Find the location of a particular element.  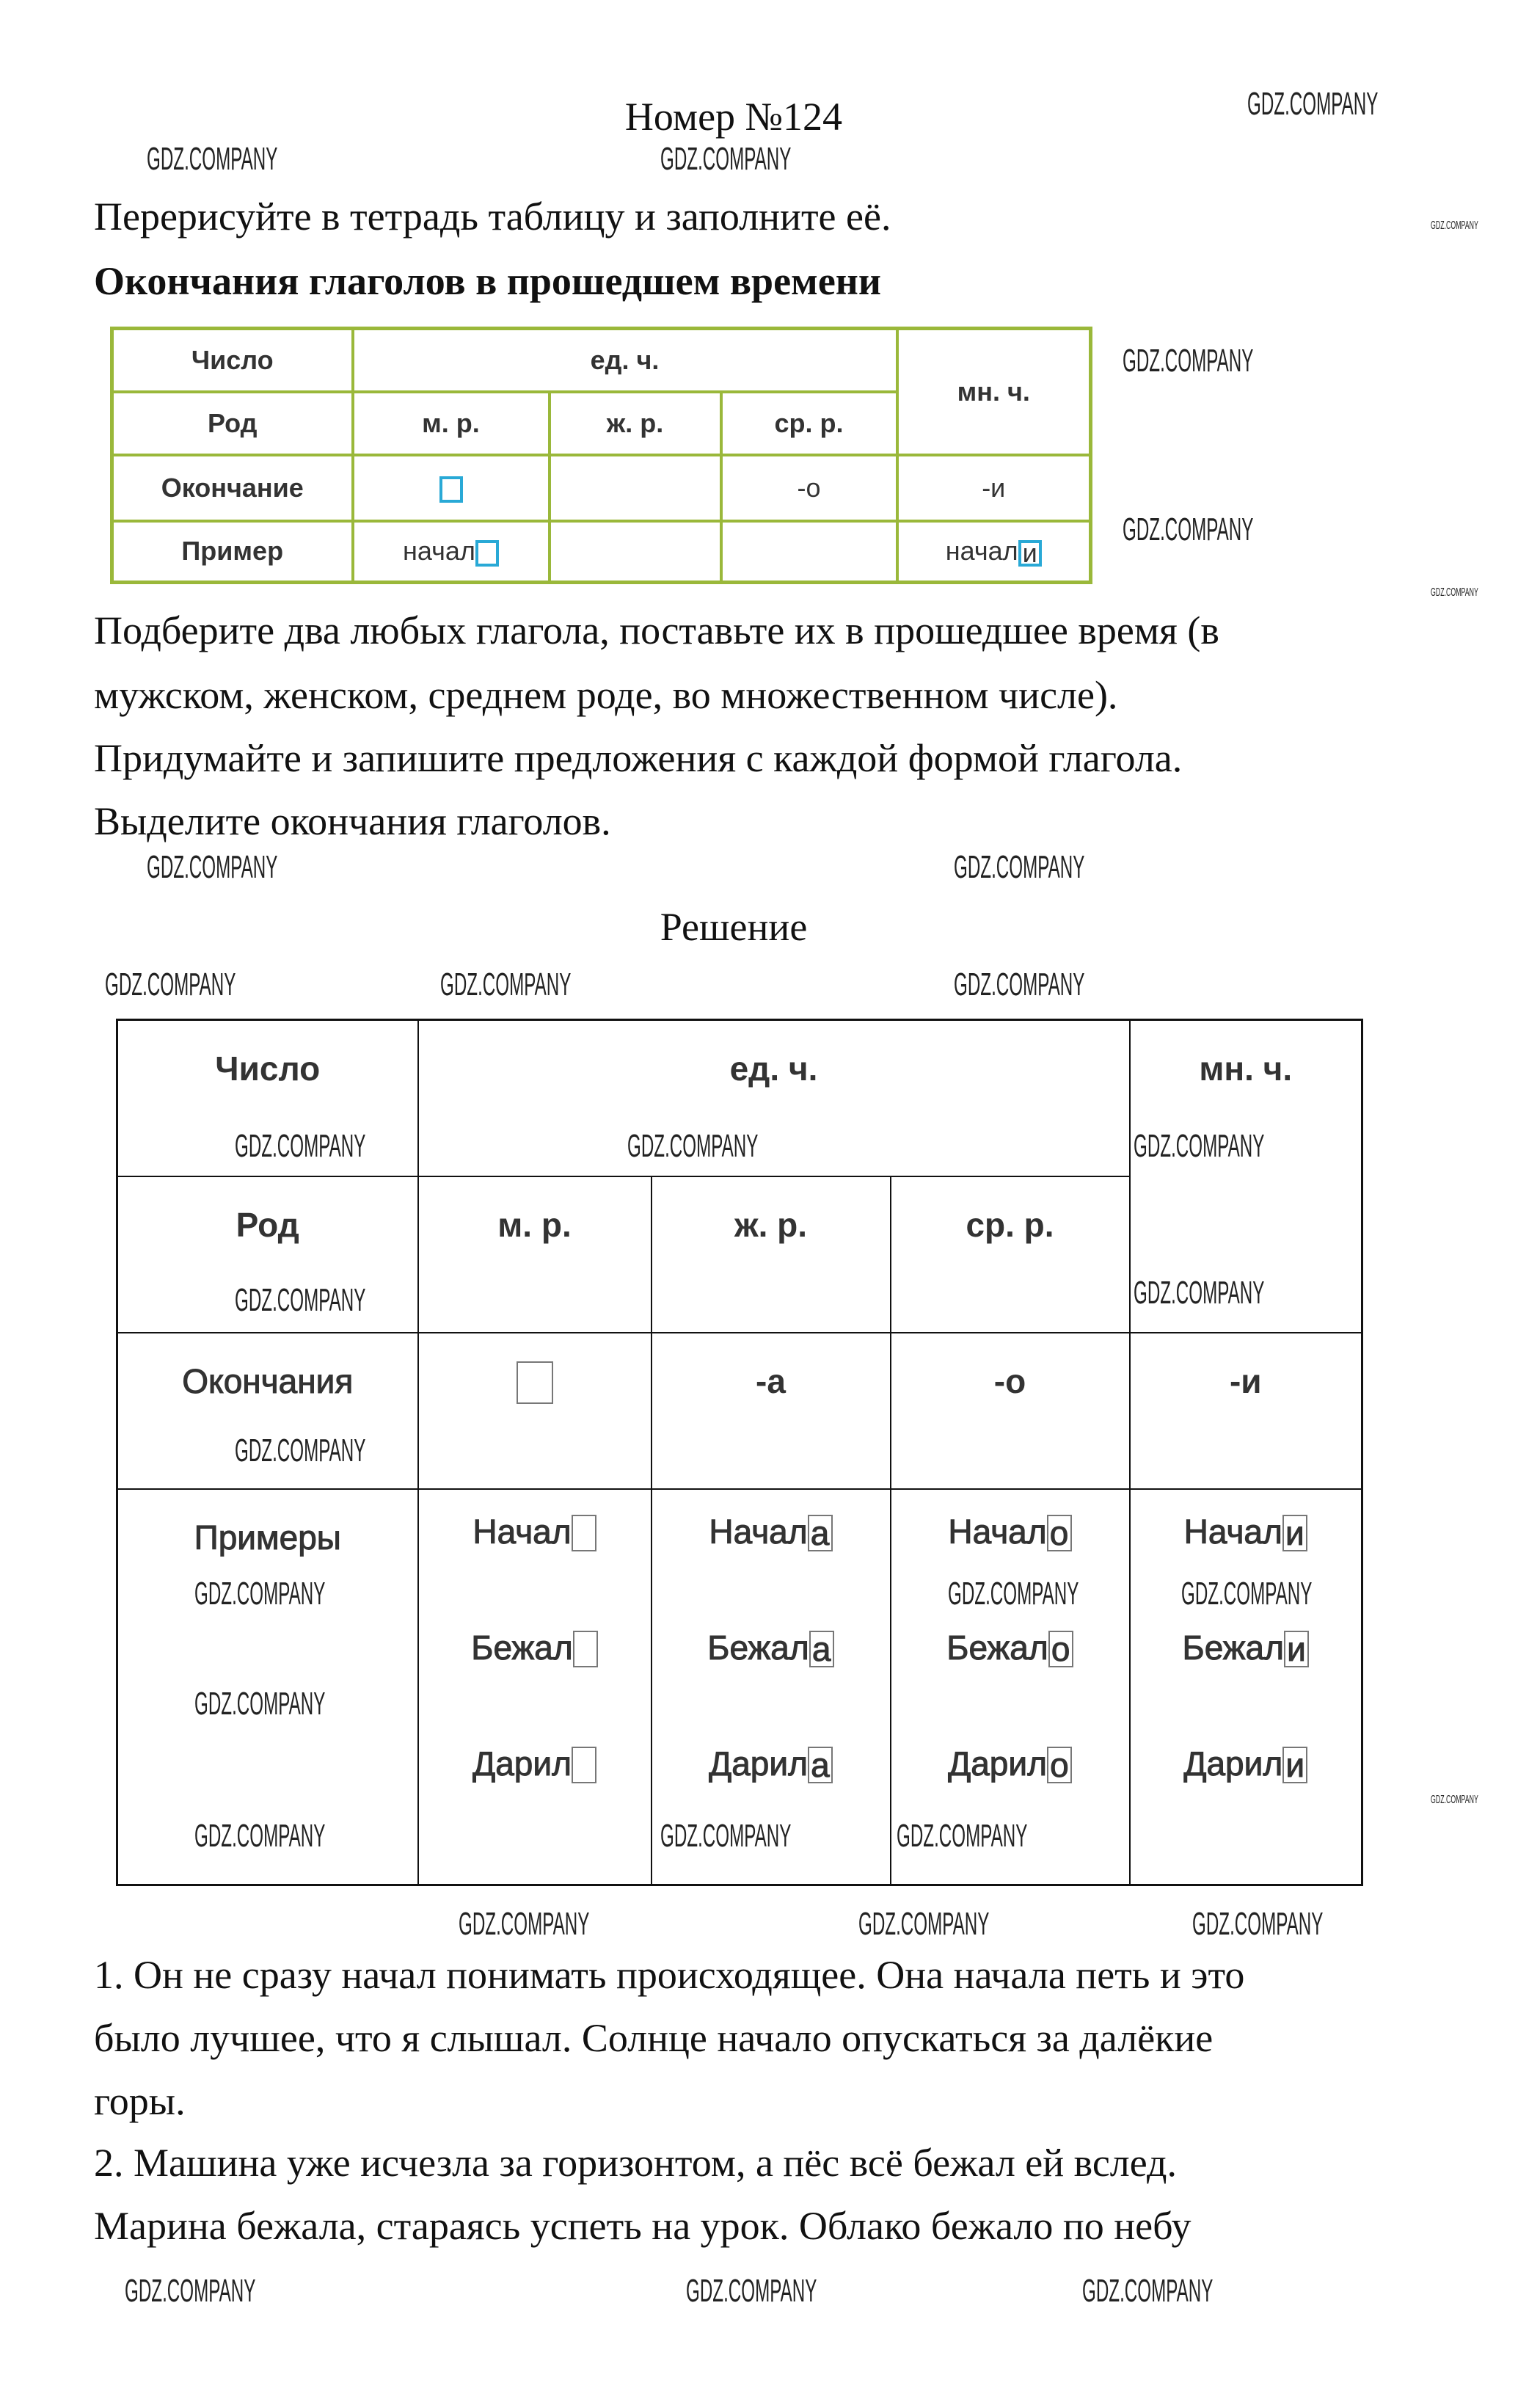

cell-examples-col: Начал Бежал Дарил is located at coordinates (534, 1687).